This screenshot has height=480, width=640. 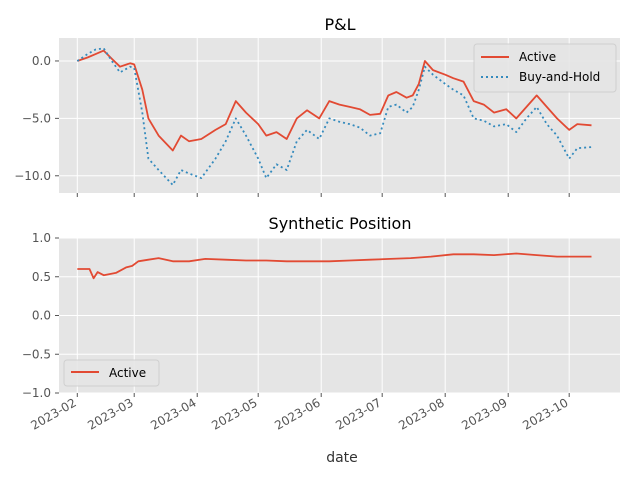 I want to click on pnl-title: P&L, so click(x=339, y=24).